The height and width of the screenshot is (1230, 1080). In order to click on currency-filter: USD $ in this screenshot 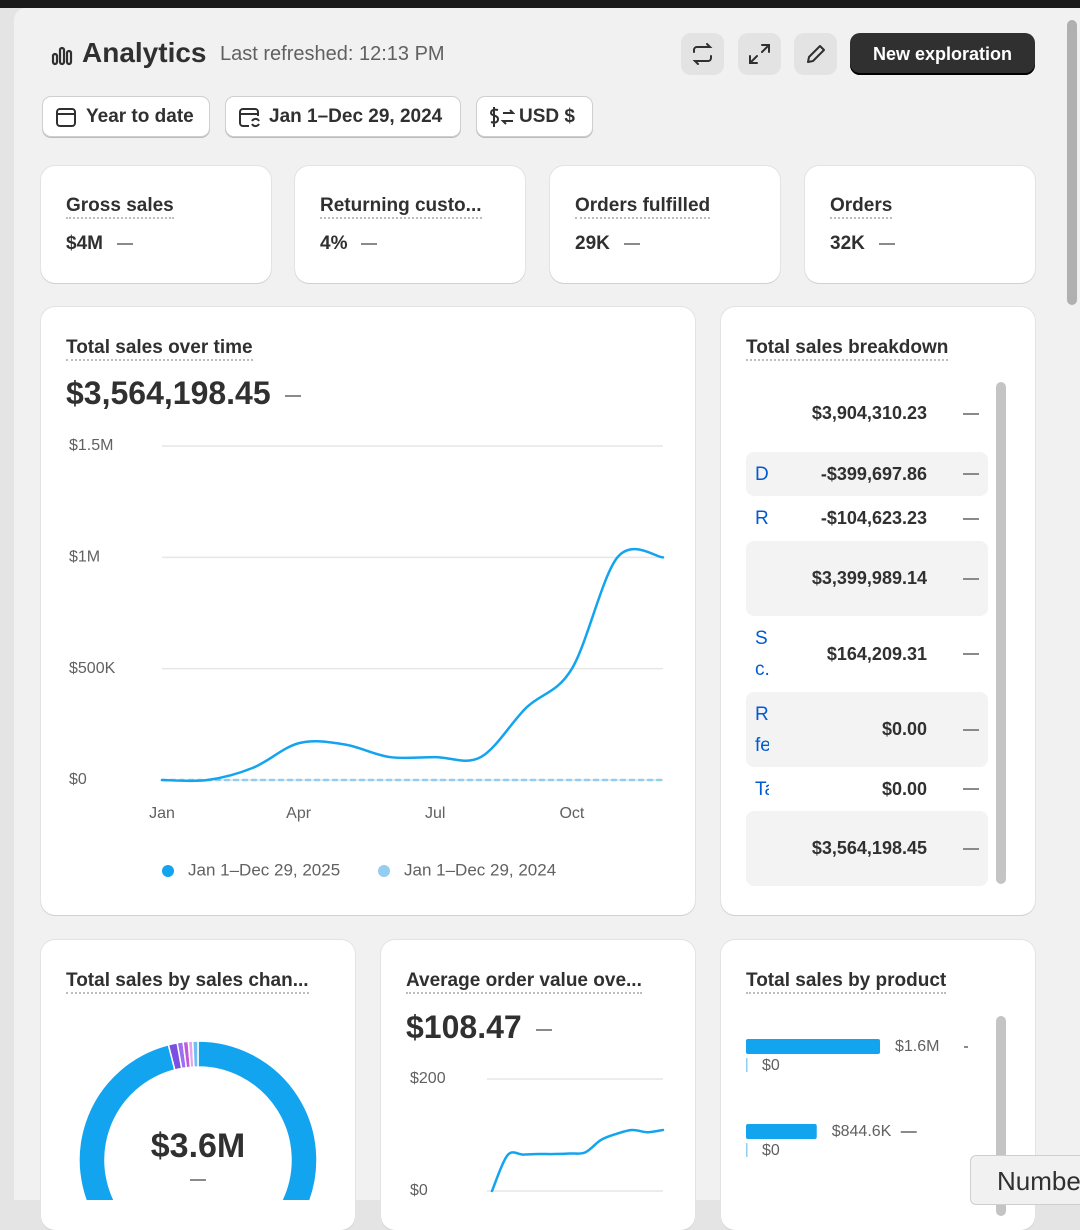, I will do `click(534, 116)`.